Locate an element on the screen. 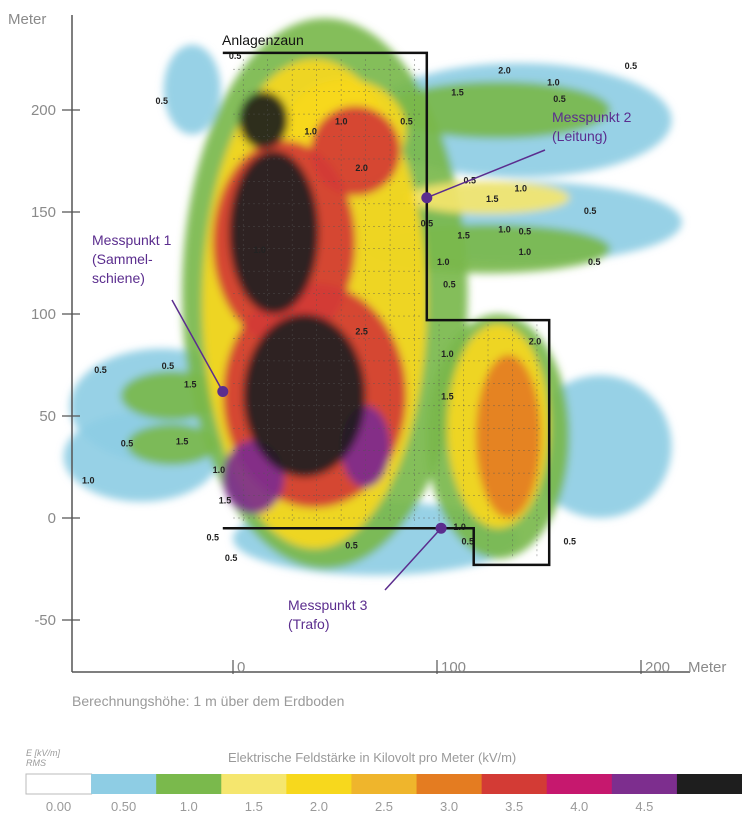 The width and height of the screenshot is (742, 818). legend-tick-labels: 0.00 0.50 1.0 1.5 2.0 2.5 3.0 3.5 4.0 4.5 is located at coordinates (350, 806).